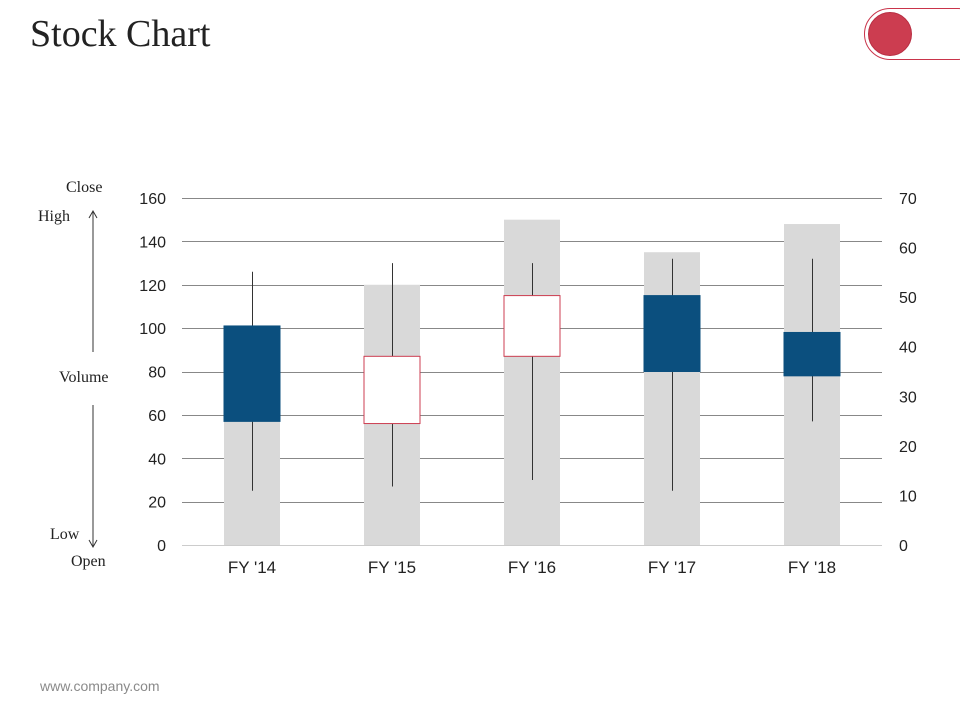 This screenshot has width=960, height=720. What do you see at coordinates (908, 397) in the screenshot?
I see `right-tick-label: 30` at bounding box center [908, 397].